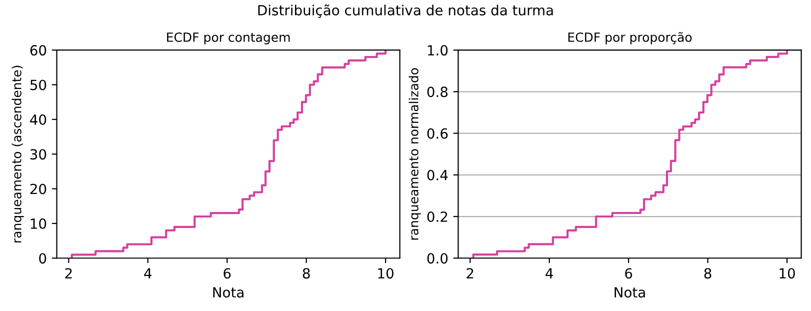  I want to click on y-tick-label: 0.8, so click(437, 92).